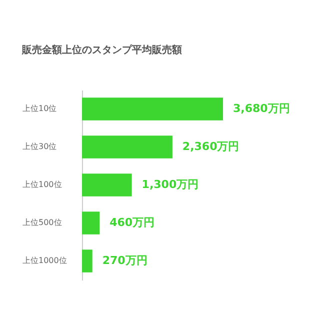  I want to click on y-tick-label: 上位30位, so click(39, 146).